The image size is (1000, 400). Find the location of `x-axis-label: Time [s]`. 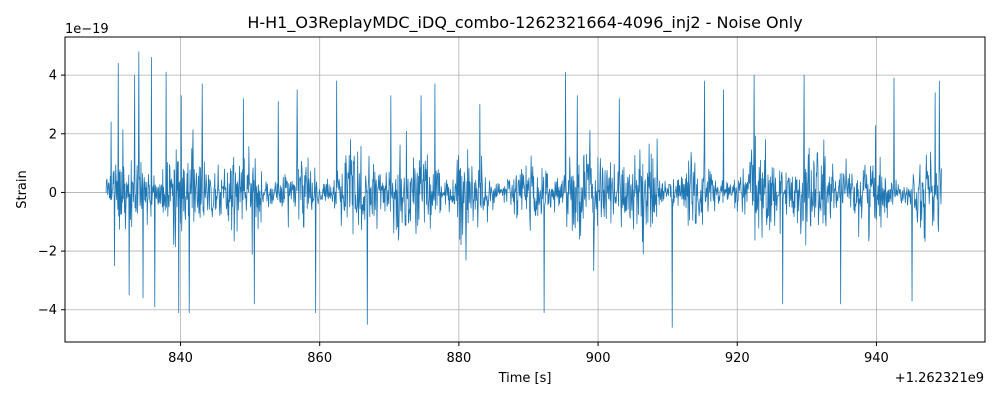

x-axis-label: Time [s] is located at coordinates (525, 378).